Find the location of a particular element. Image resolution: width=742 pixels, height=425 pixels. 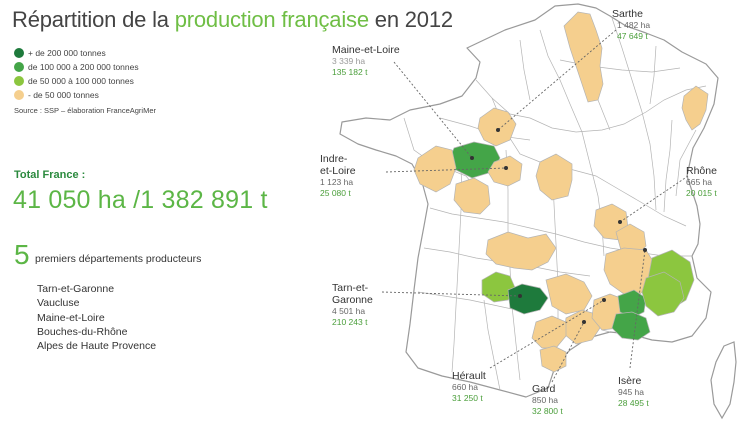

callout-sarthe: Sarthe 1 482 ha 47 649 t is located at coordinates (631, 25).